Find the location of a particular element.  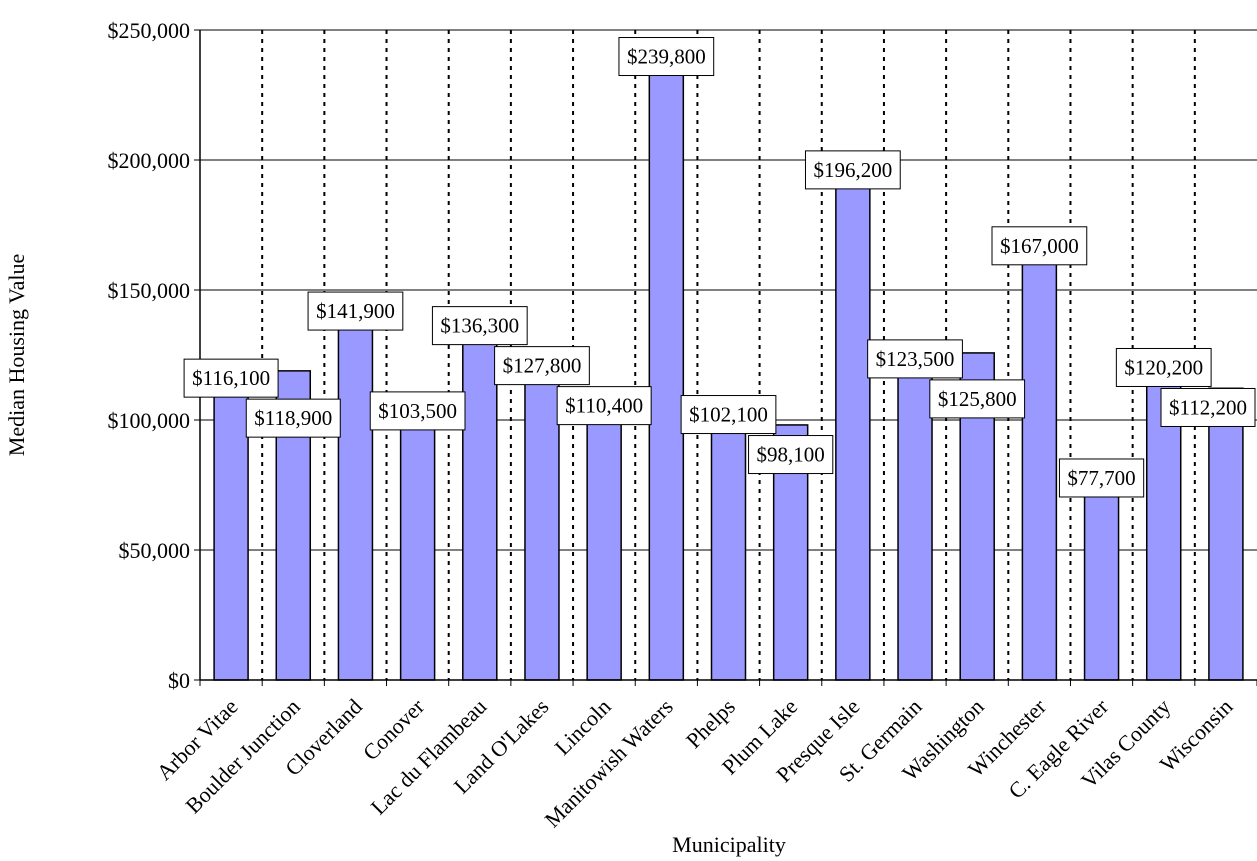

y-tick-label: $150,000 is located at coordinates (149, 290).